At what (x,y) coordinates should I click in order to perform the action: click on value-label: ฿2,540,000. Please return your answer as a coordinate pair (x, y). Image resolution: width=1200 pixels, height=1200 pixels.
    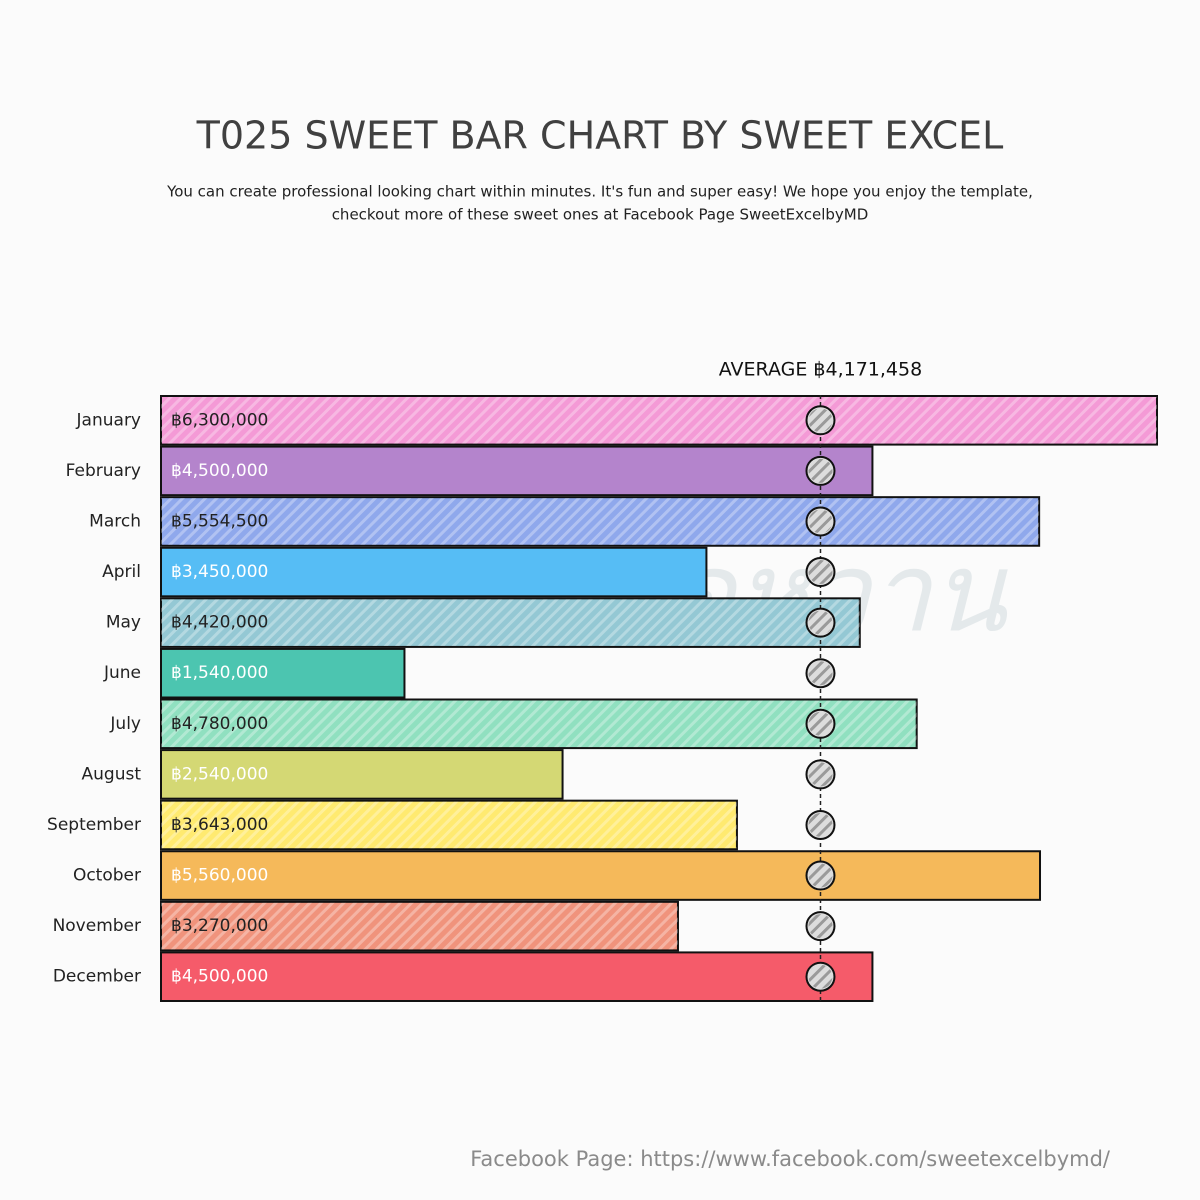
    Looking at the image, I should click on (219, 774).